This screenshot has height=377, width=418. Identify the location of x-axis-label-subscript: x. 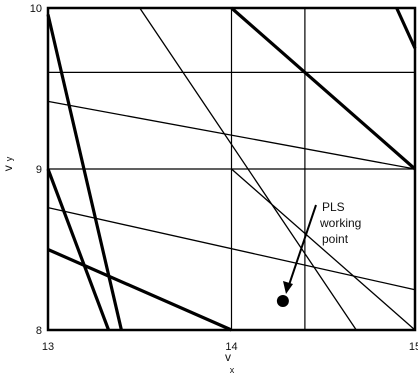
(232, 370).